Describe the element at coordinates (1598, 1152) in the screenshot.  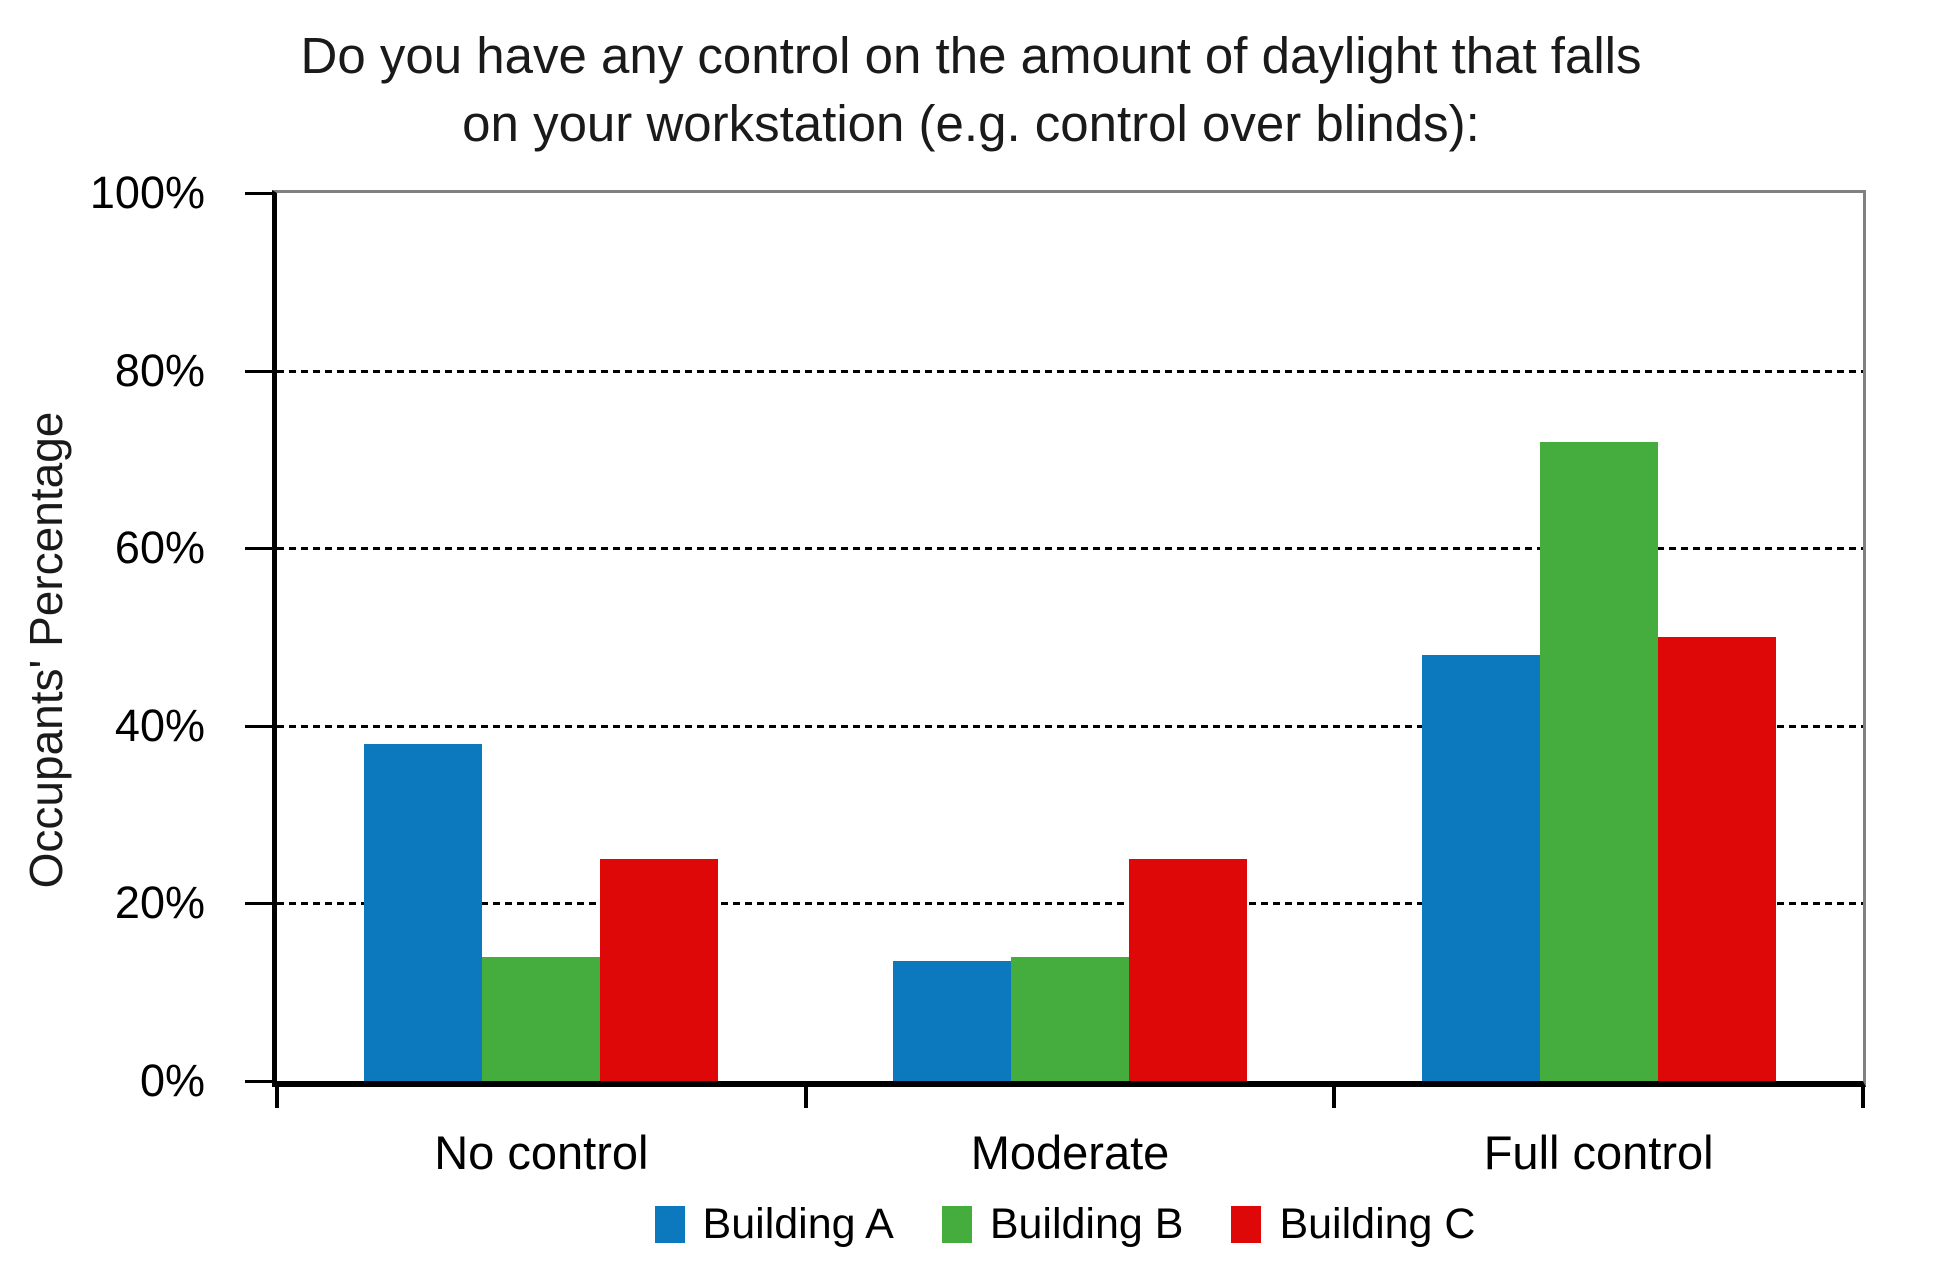
I see `x-category-label-full-control: Full control` at that location.